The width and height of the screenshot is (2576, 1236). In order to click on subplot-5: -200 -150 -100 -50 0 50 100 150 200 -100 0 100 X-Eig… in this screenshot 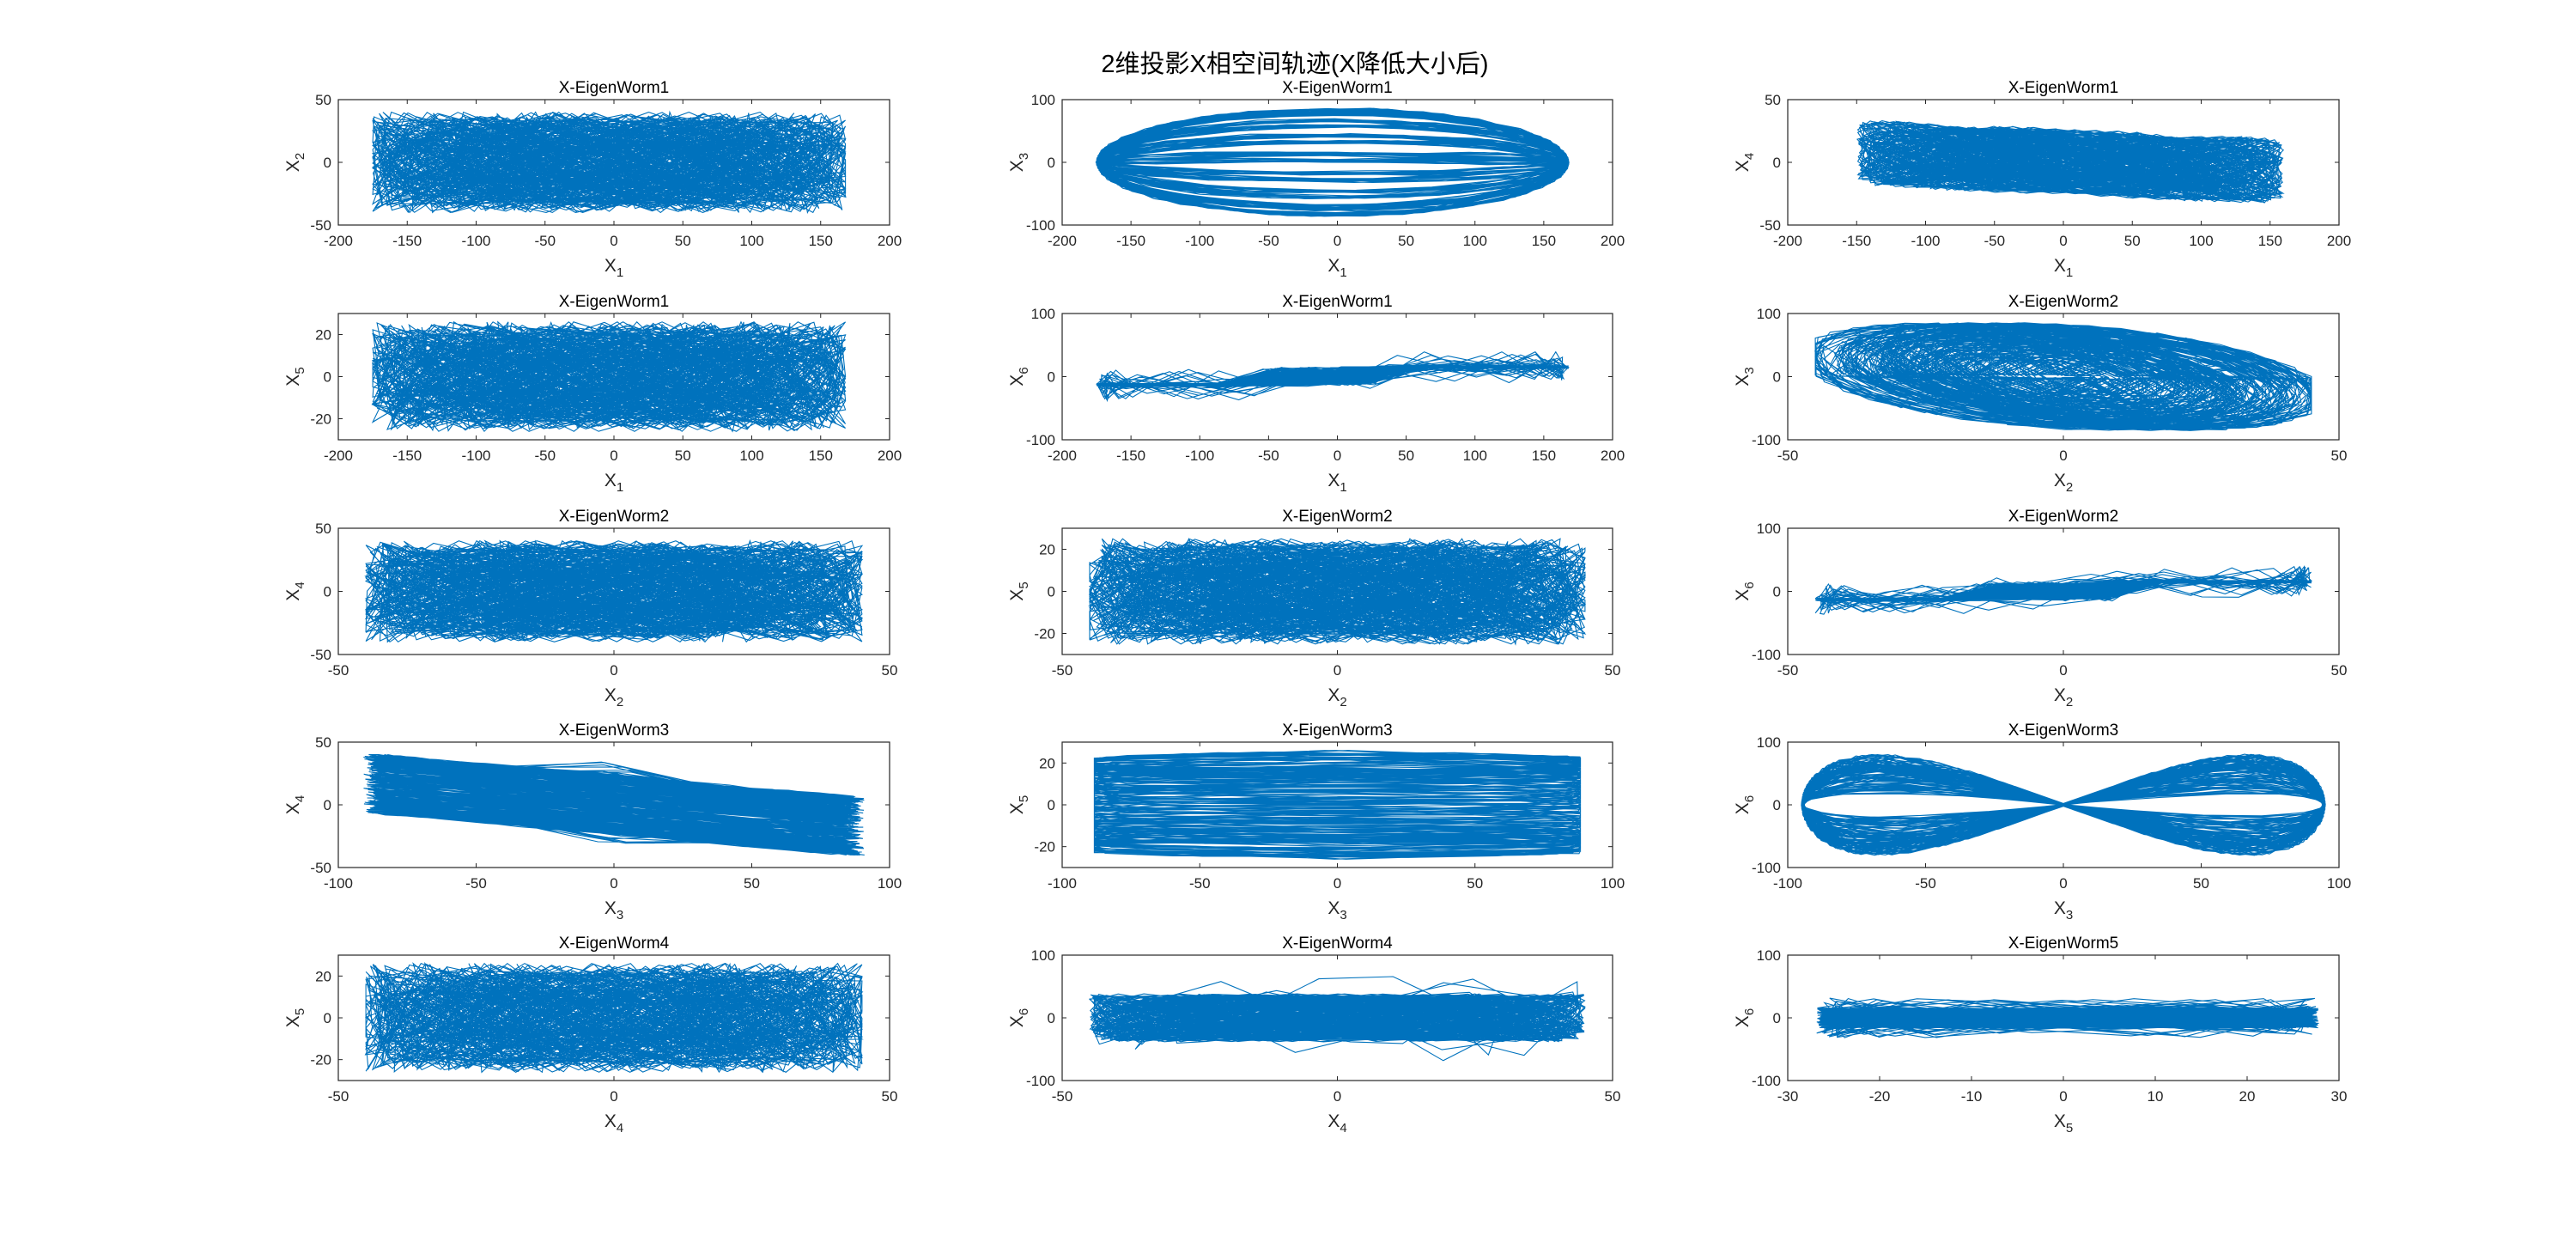, I will do `click(1316, 394)`.